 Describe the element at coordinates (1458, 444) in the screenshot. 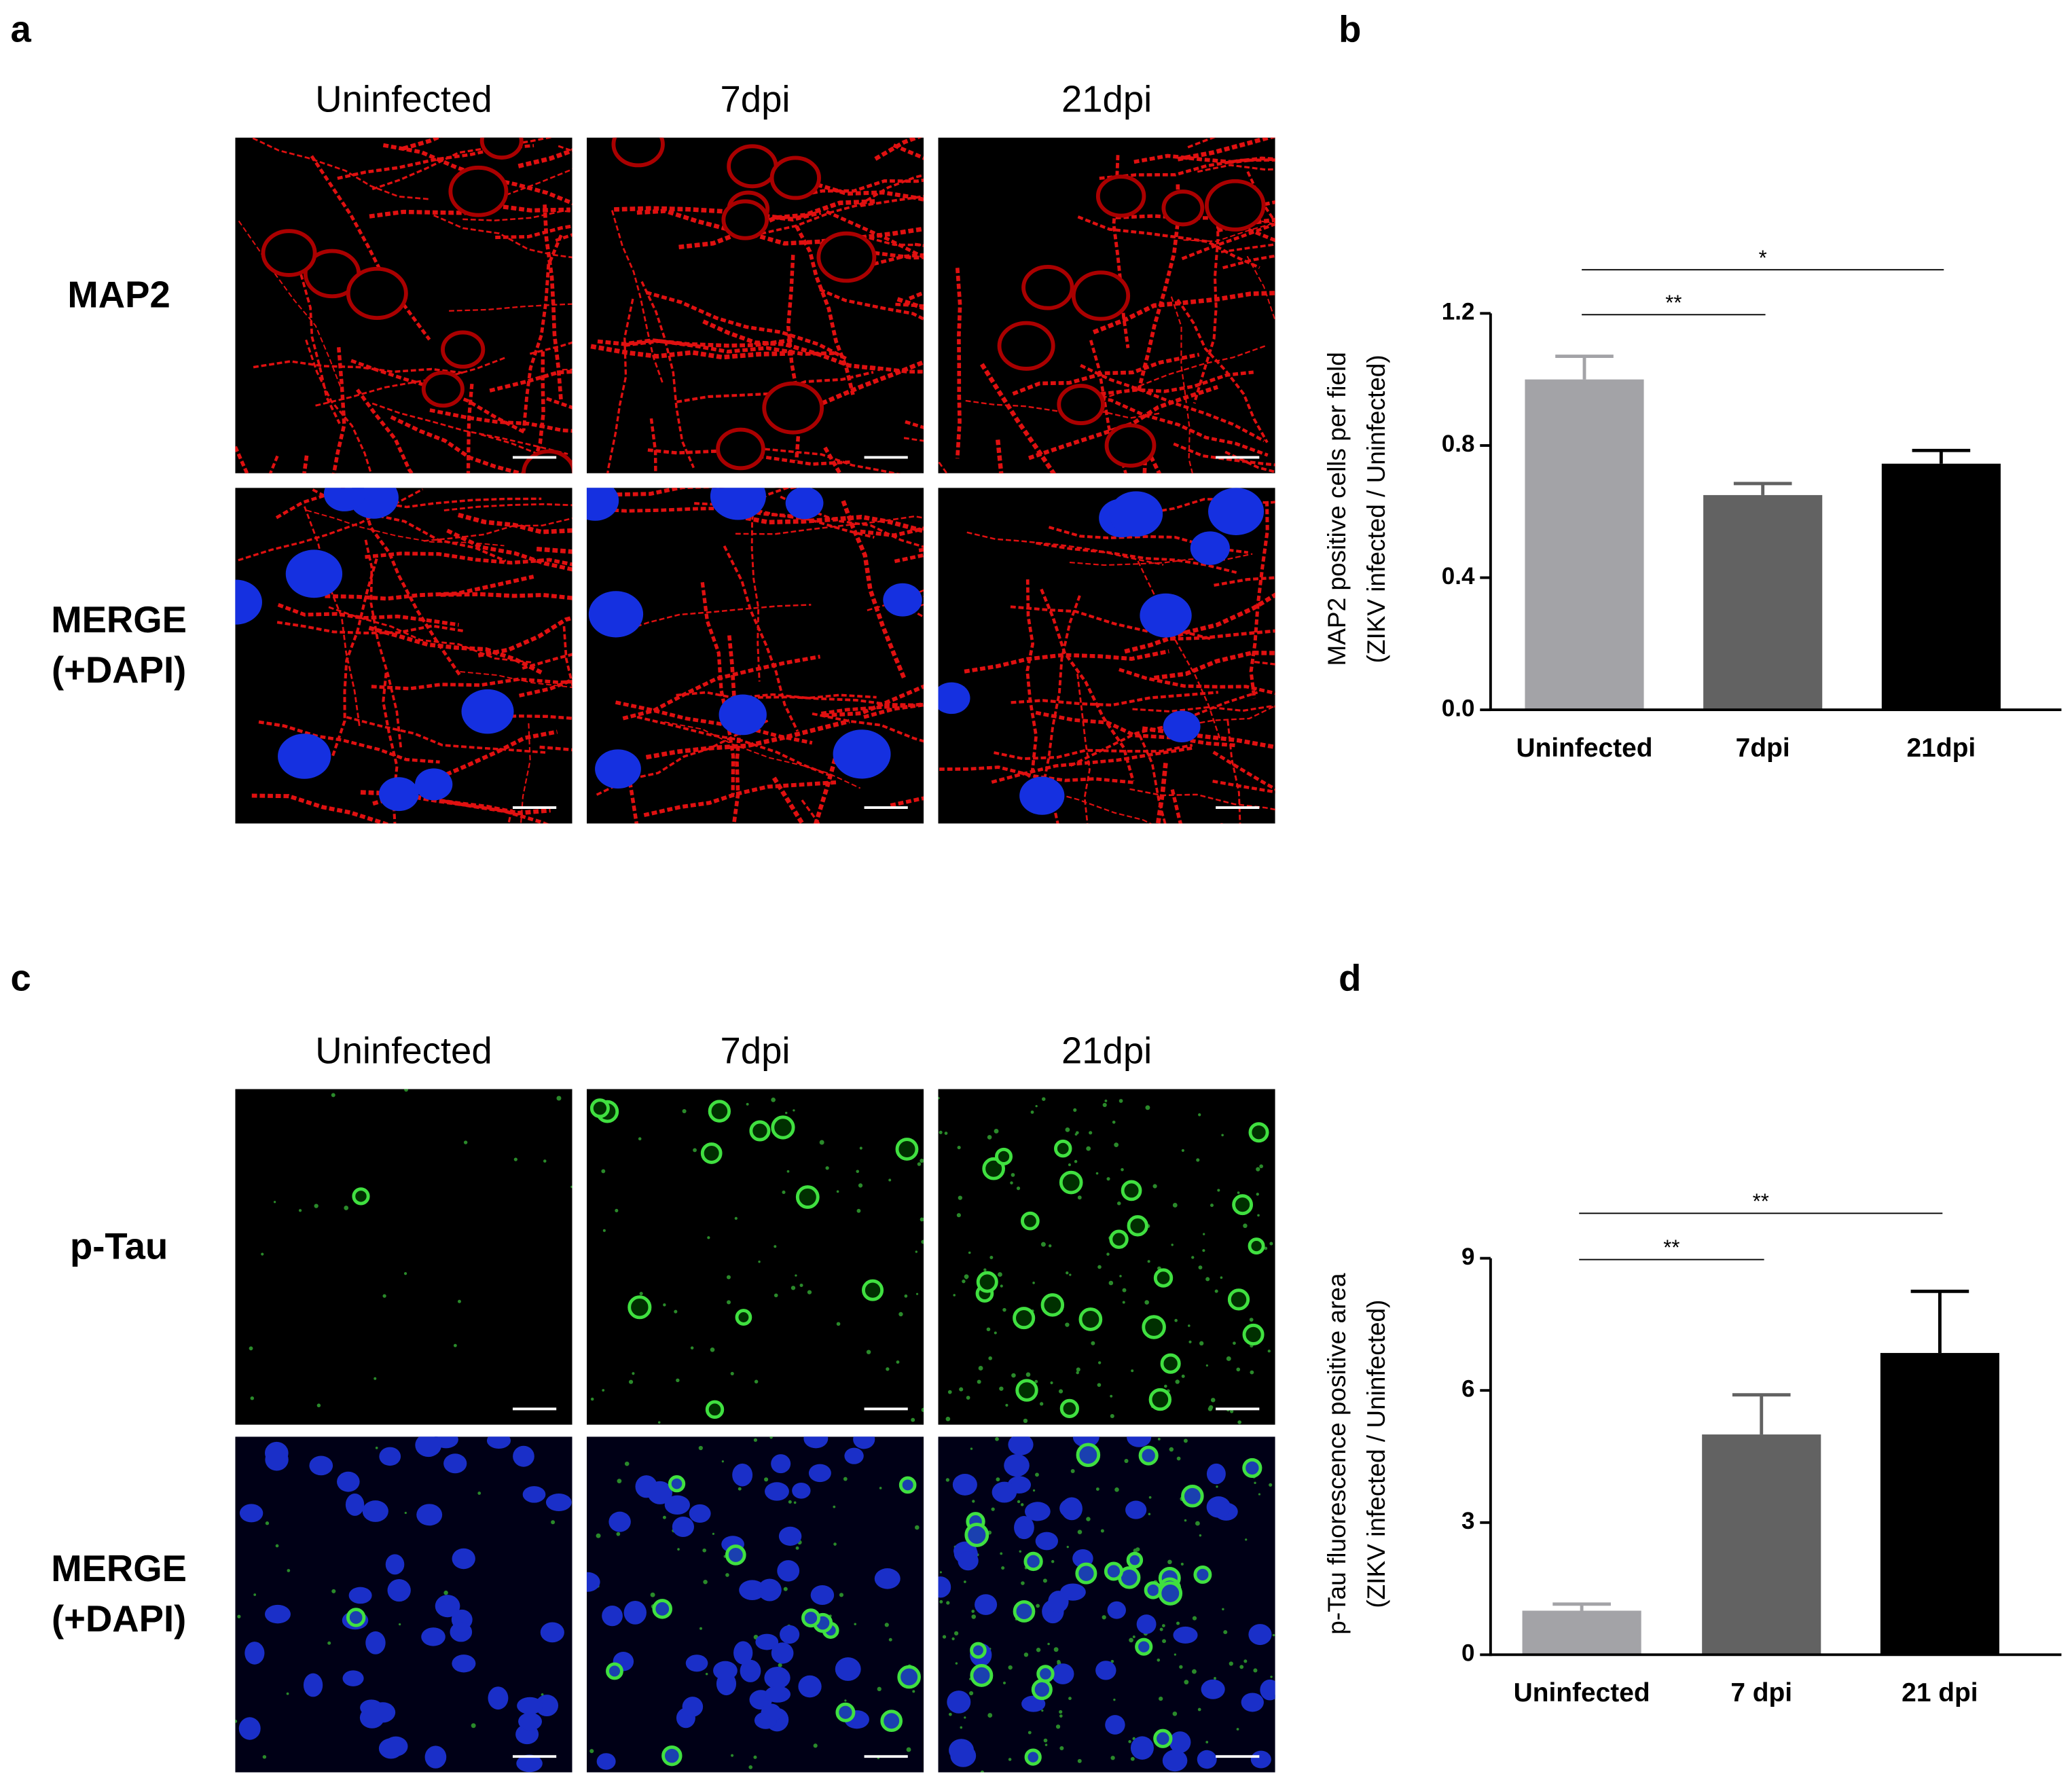

I see `y-tick-label: 0.8` at that location.